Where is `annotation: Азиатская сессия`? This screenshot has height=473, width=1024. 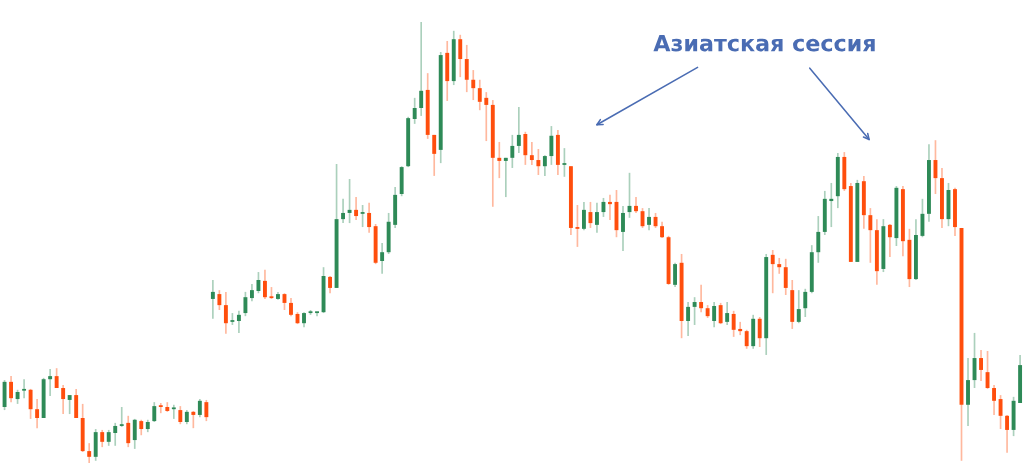 annotation: Азиатская сессия is located at coordinates (764, 43).